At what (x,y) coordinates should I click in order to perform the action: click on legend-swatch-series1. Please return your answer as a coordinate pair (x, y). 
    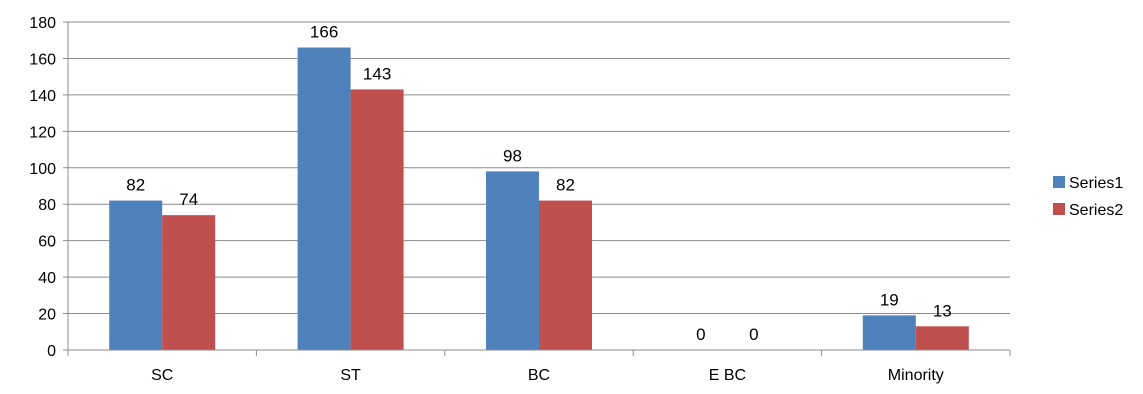
    Looking at the image, I should click on (1059, 182).